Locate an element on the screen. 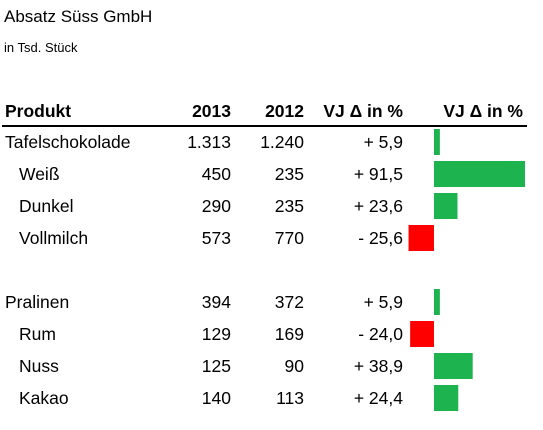 This screenshot has width=543, height=430. cell-2012: 372 is located at coordinates (289, 302).